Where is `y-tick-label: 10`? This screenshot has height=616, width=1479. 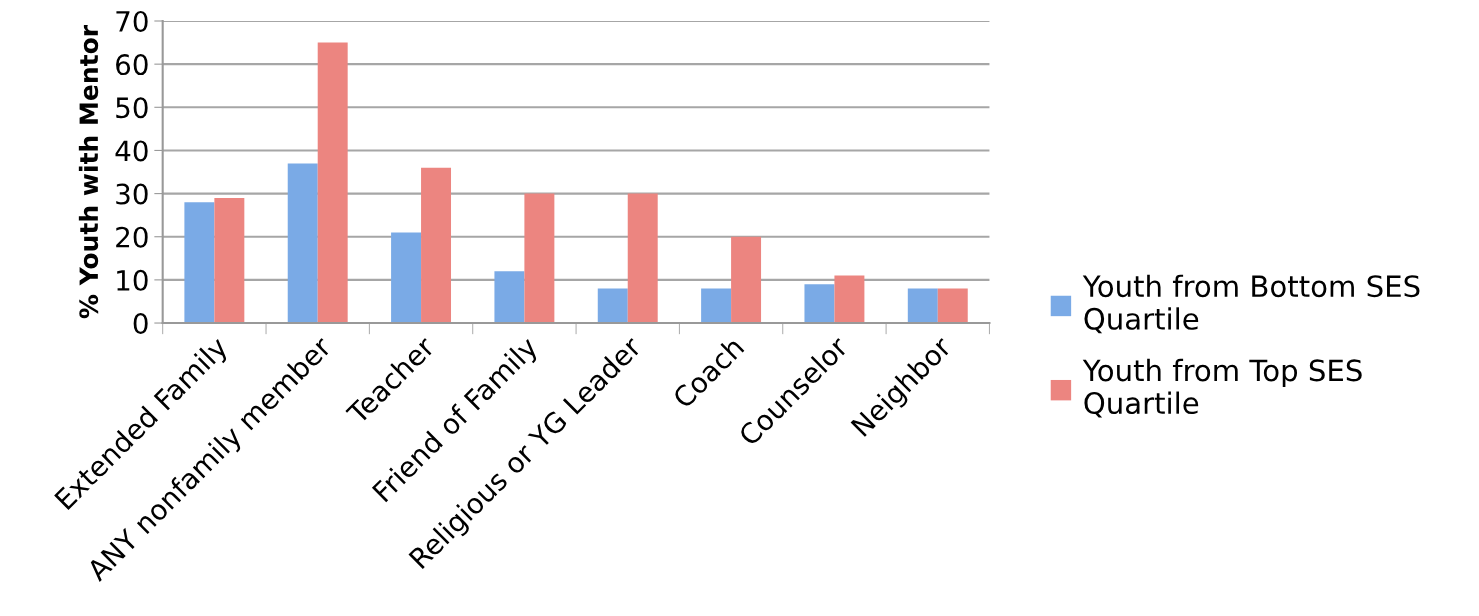 y-tick-label: 10 is located at coordinates (132, 280).